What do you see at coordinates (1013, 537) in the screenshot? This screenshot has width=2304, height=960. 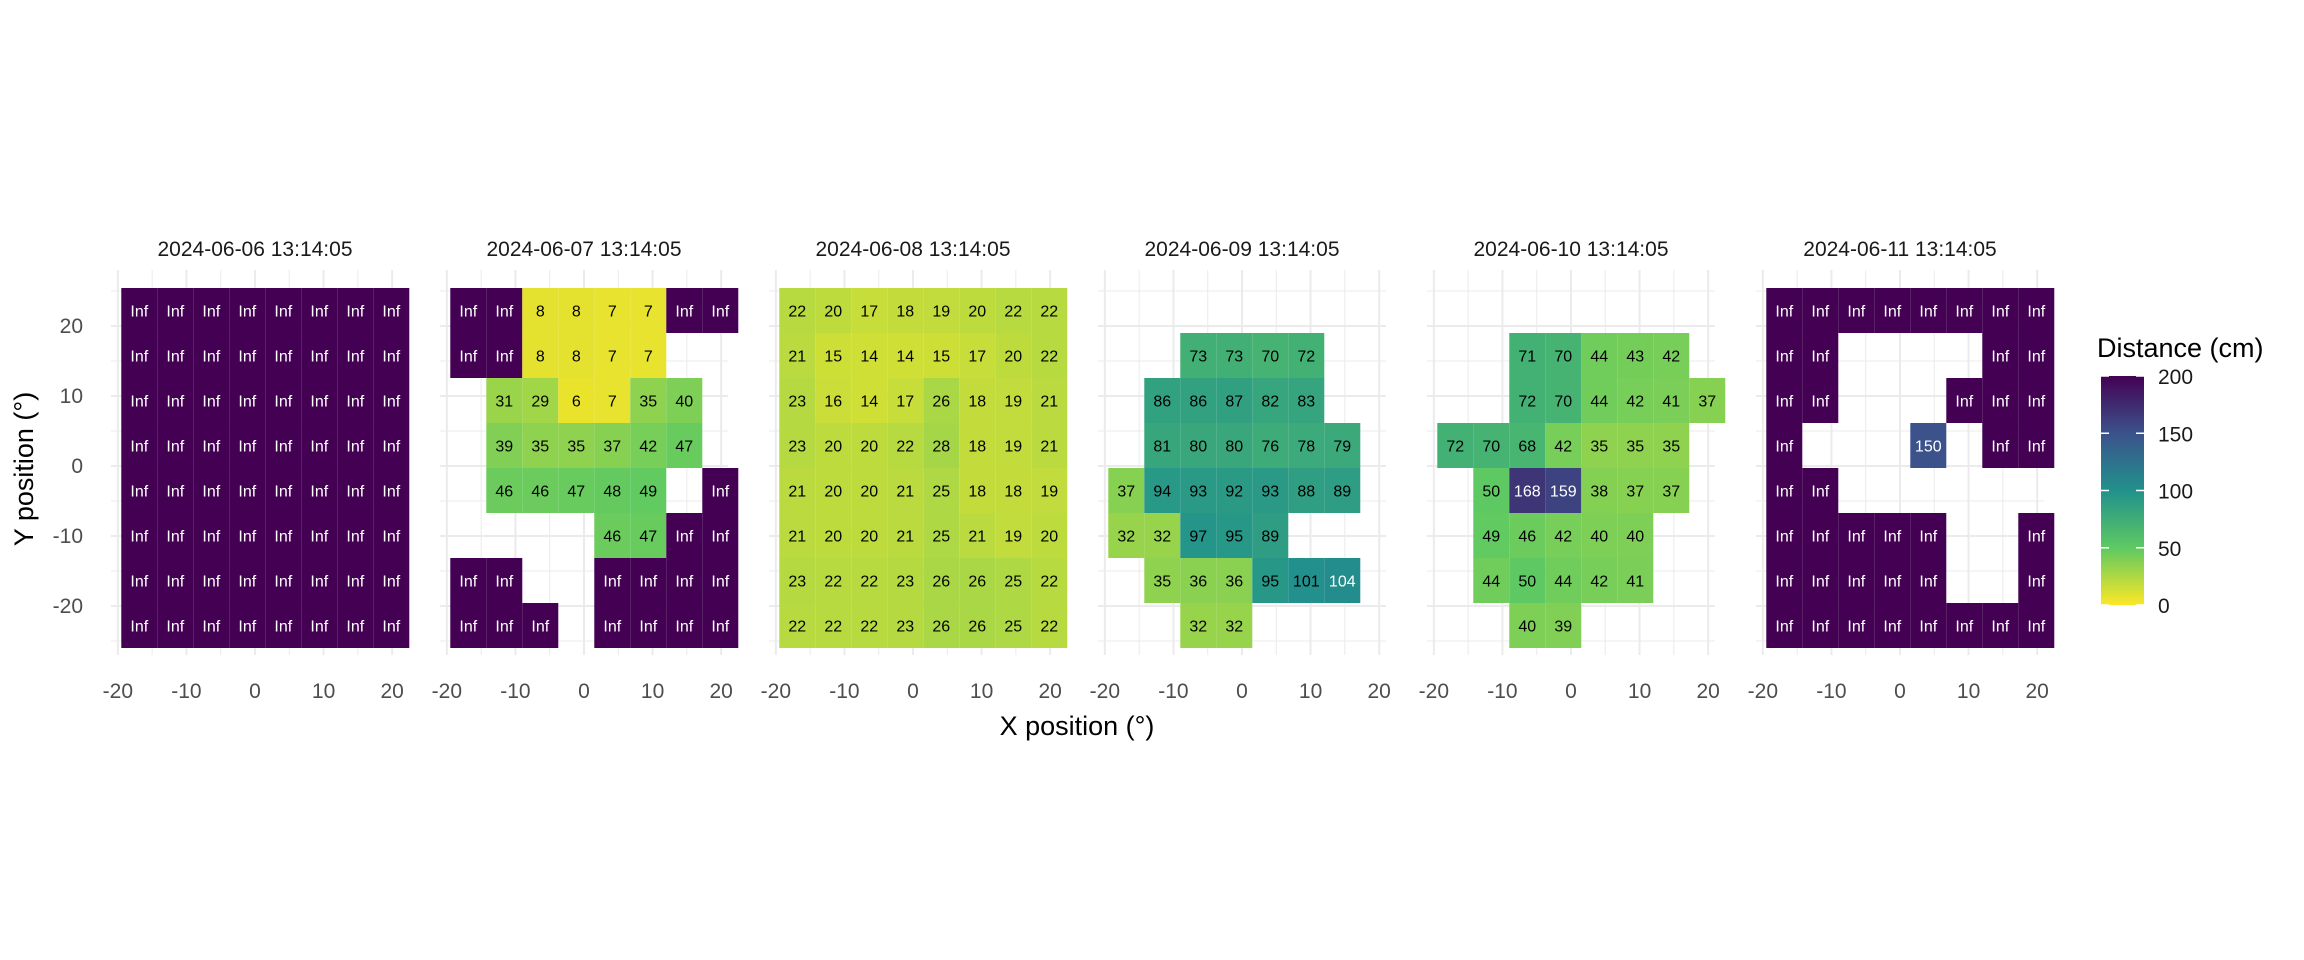 I see `cell-label: 19` at bounding box center [1013, 537].